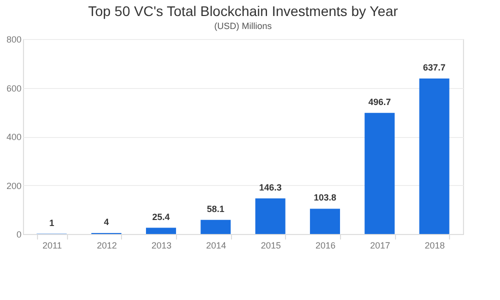 The image size is (500, 300). Describe the element at coordinates (380, 245) in the screenshot. I see `x-tick-label: 2017` at that location.